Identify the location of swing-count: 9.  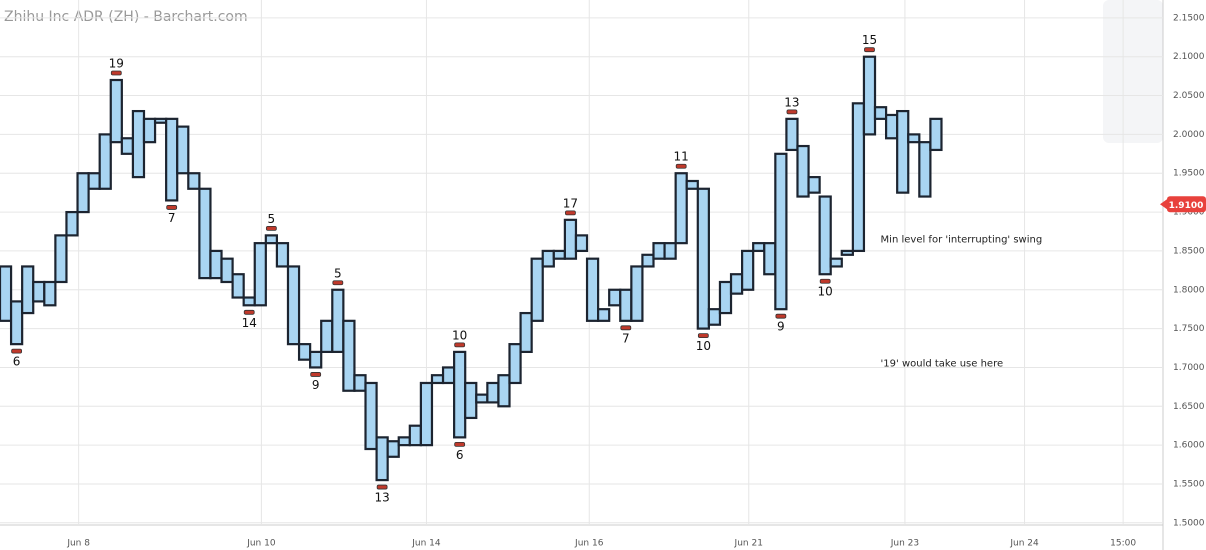
(781, 327).